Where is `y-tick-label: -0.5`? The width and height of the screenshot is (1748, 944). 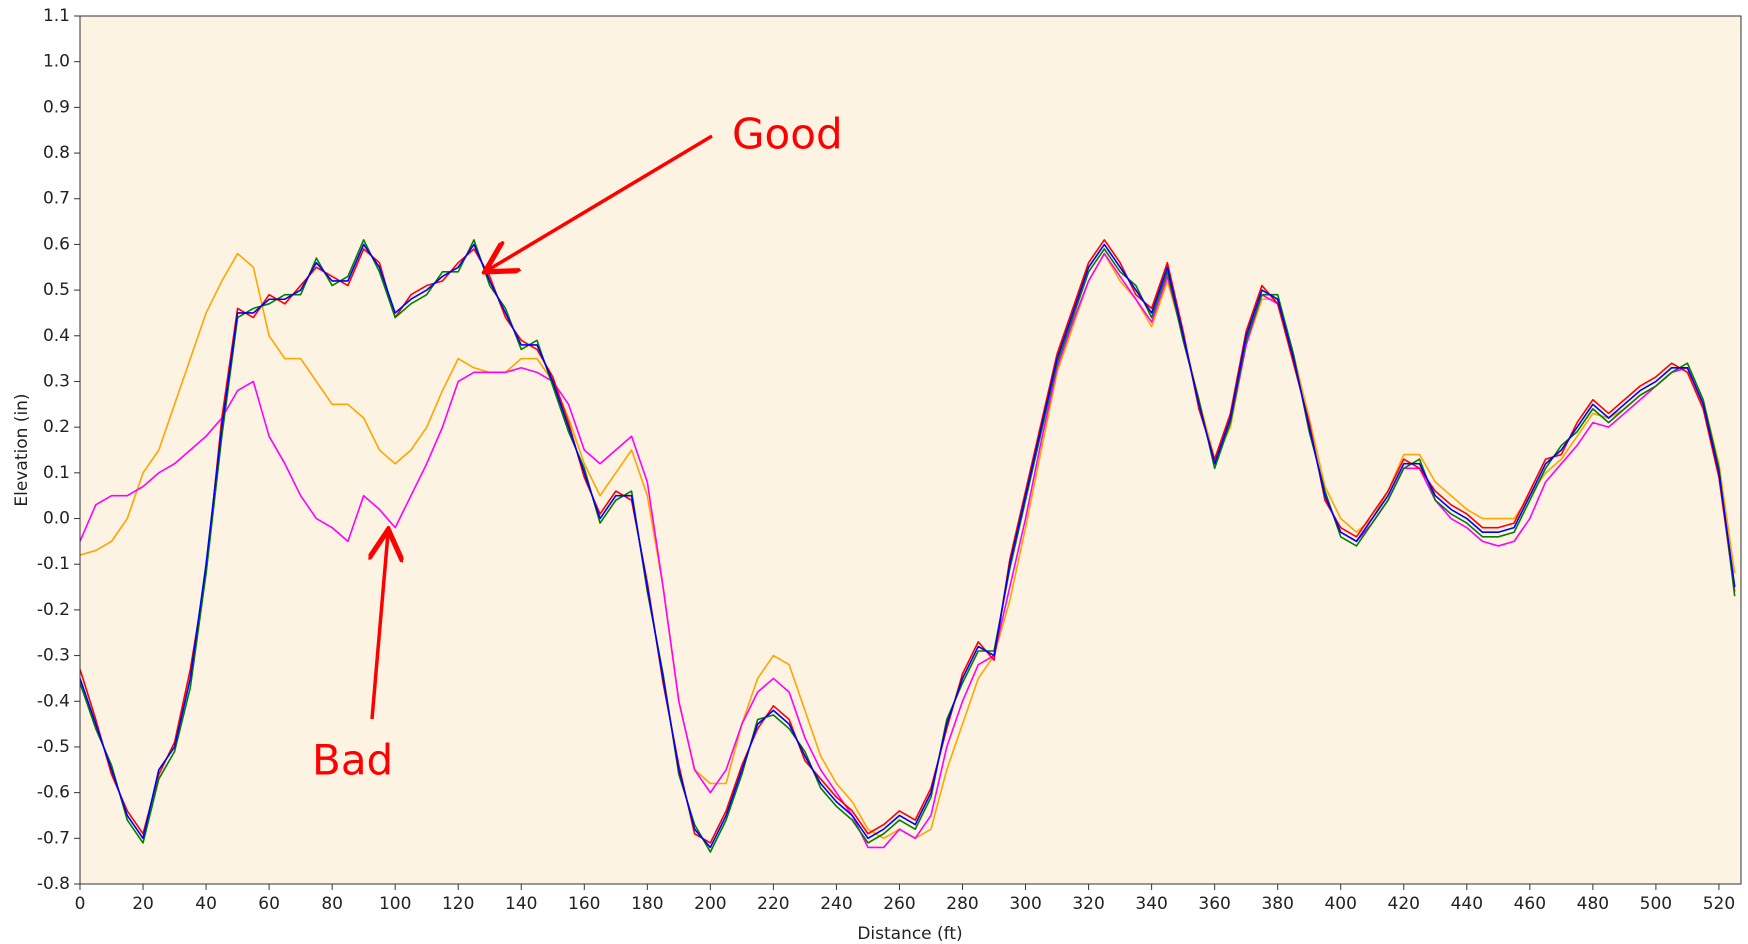 y-tick-label: -0.5 is located at coordinates (53, 747).